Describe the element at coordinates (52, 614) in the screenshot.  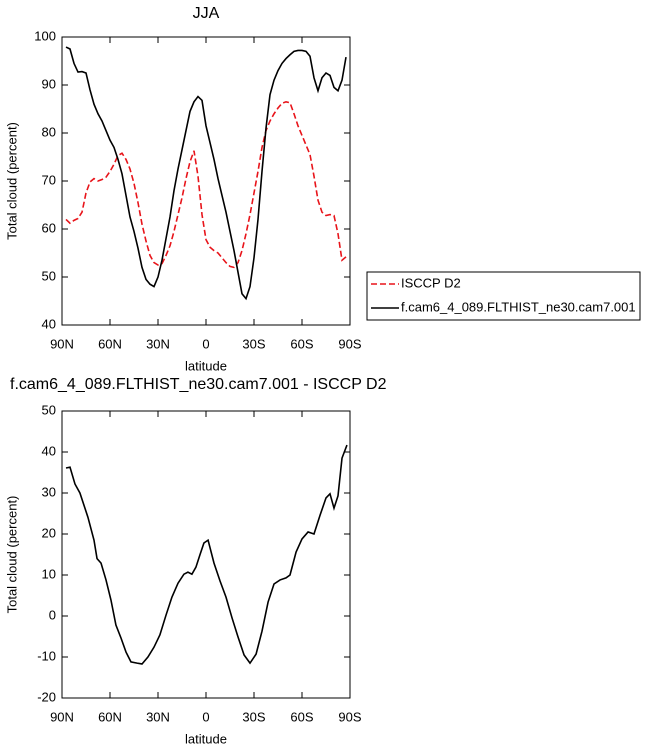
I see `y-tick-label: 0` at that location.